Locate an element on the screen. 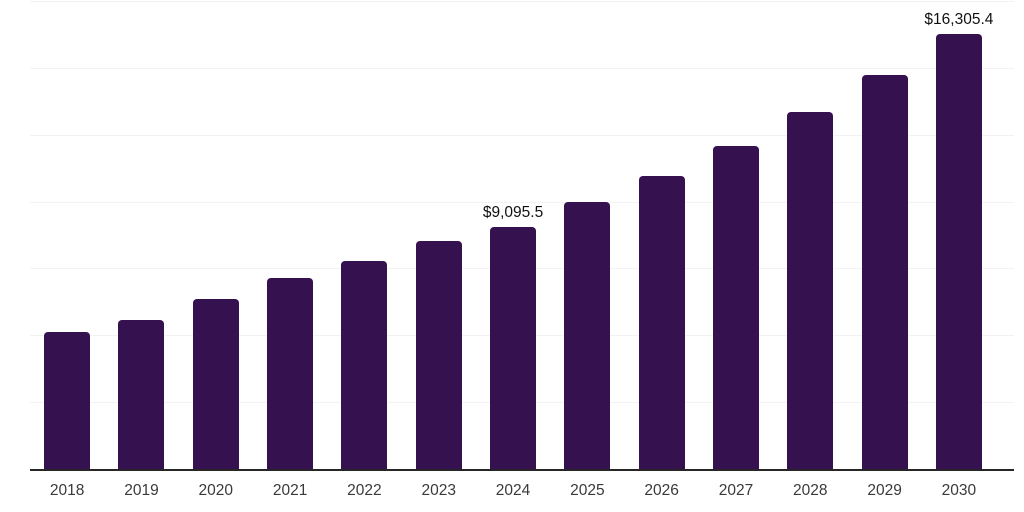 This screenshot has height=512, width=1024. x-tick-2024: 2024 is located at coordinates (513, 490).